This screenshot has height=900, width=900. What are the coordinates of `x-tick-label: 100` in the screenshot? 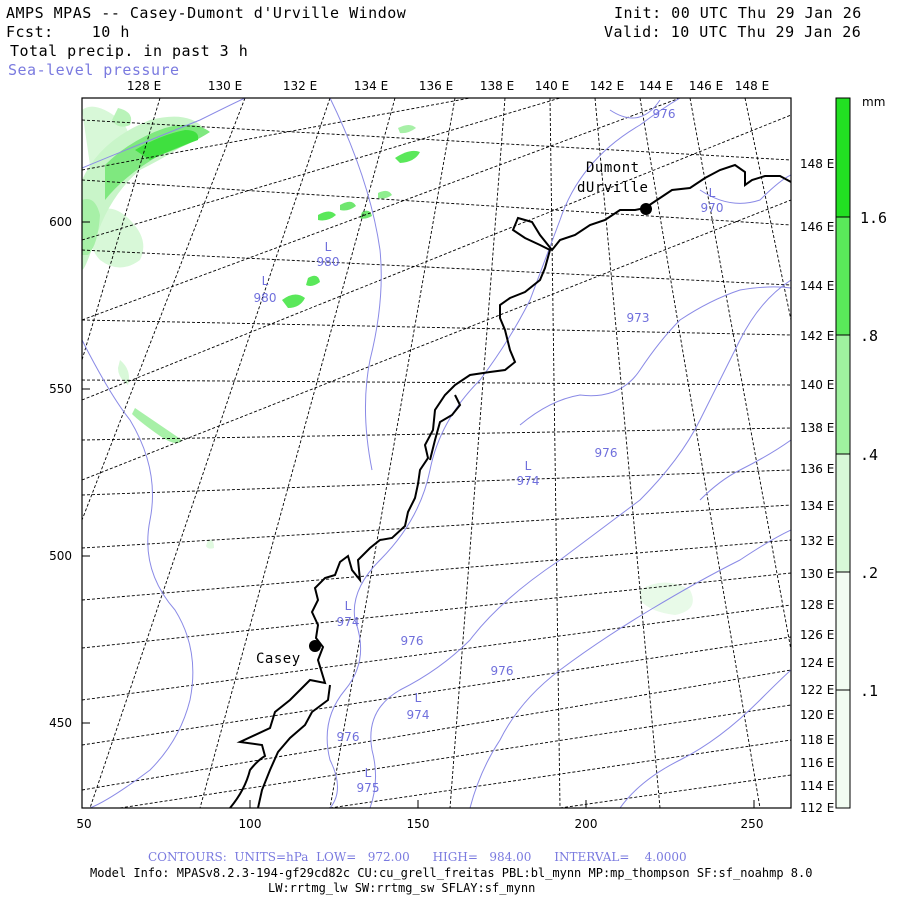 It's located at (250, 824).